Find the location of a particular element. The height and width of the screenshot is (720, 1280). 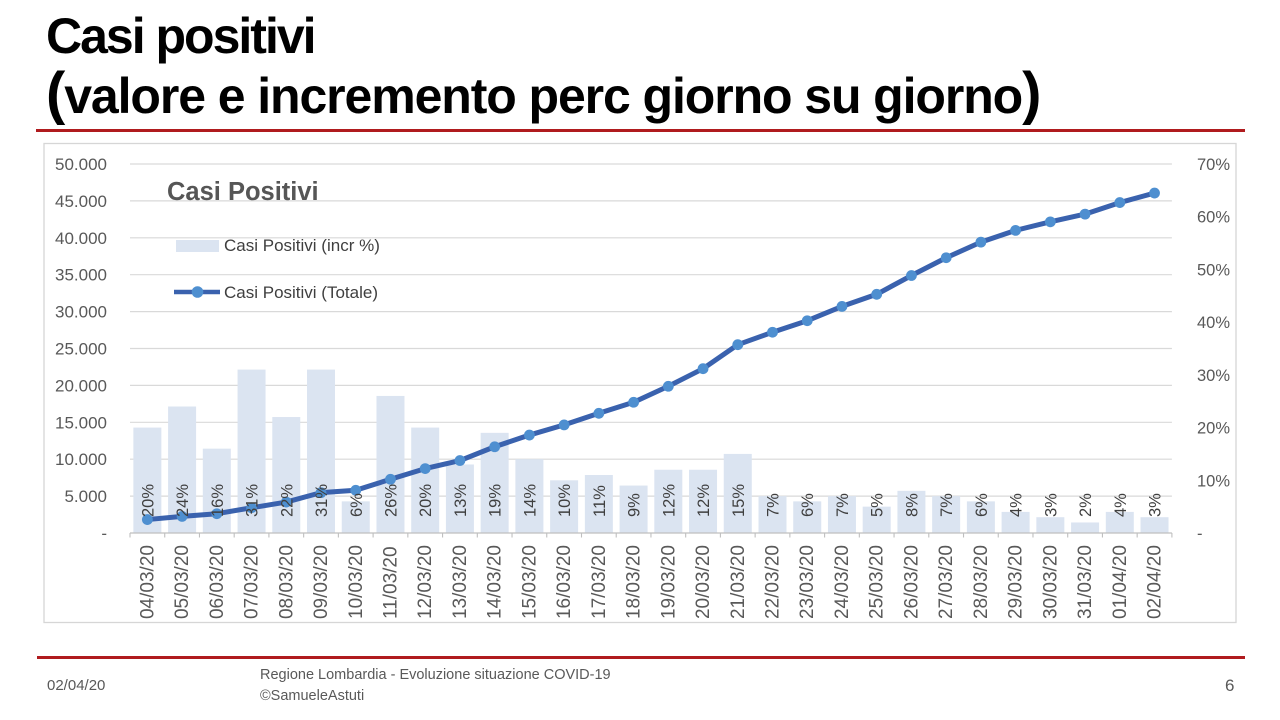

svg-text: 10/03/20 is located at coordinates (356, 582).